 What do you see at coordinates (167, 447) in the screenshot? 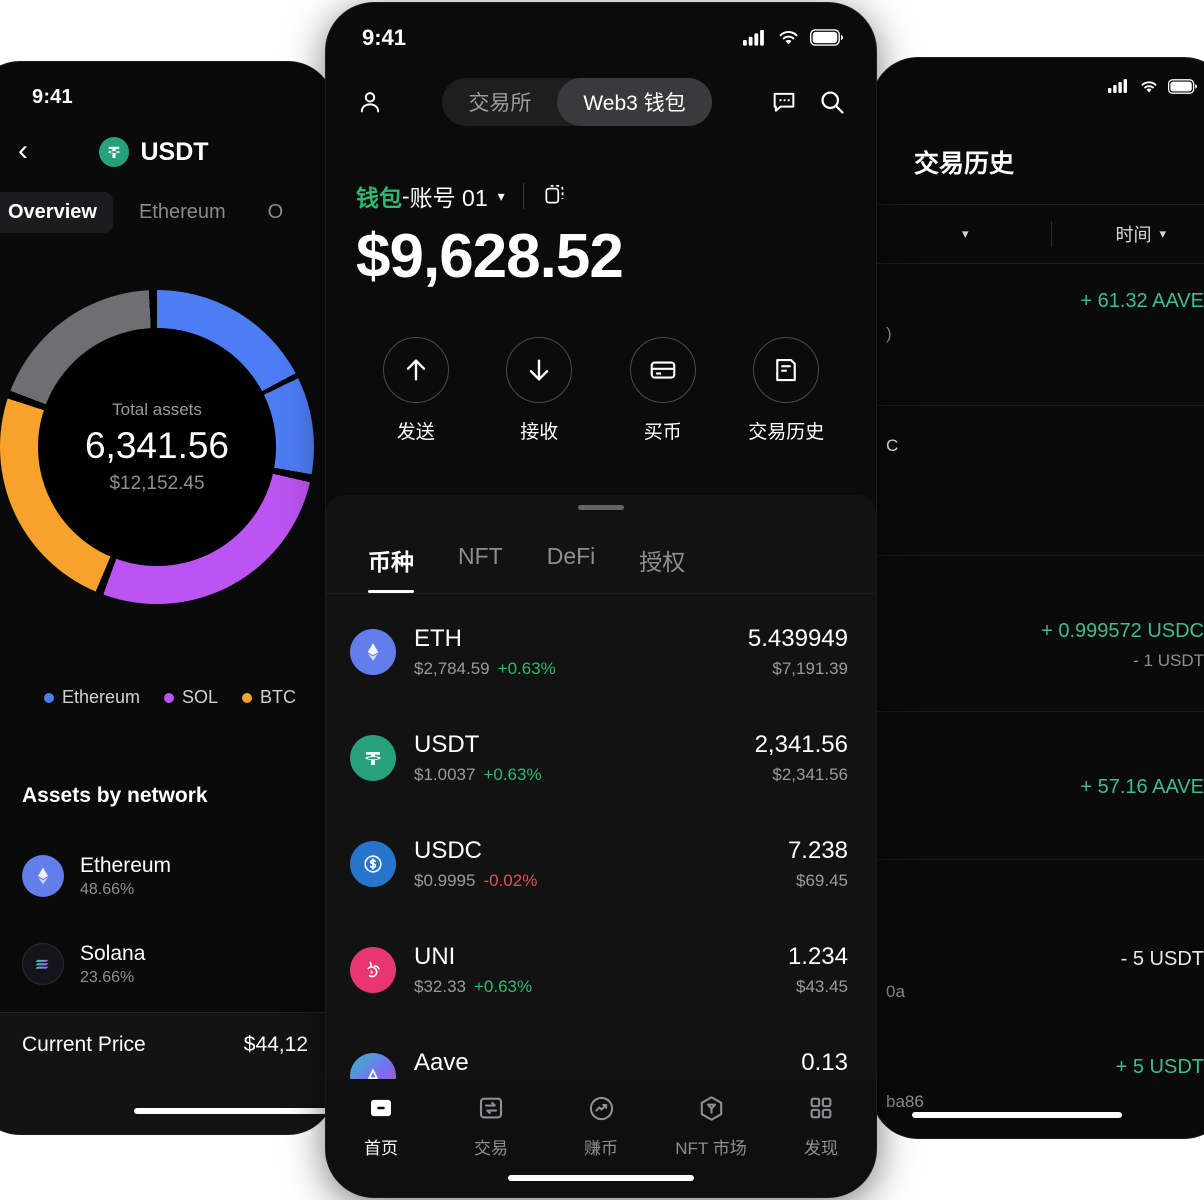
I see `assets-donut-chart: Total assets 6,341.56 $12,152.45` at bounding box center [167, 447].